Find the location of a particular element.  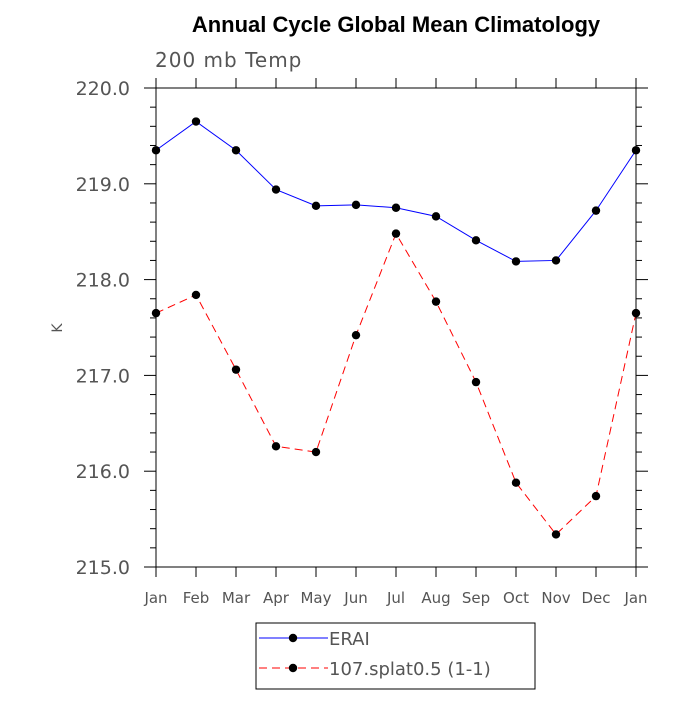

x-tick-label: Mar is located at coordinates (236, 598).